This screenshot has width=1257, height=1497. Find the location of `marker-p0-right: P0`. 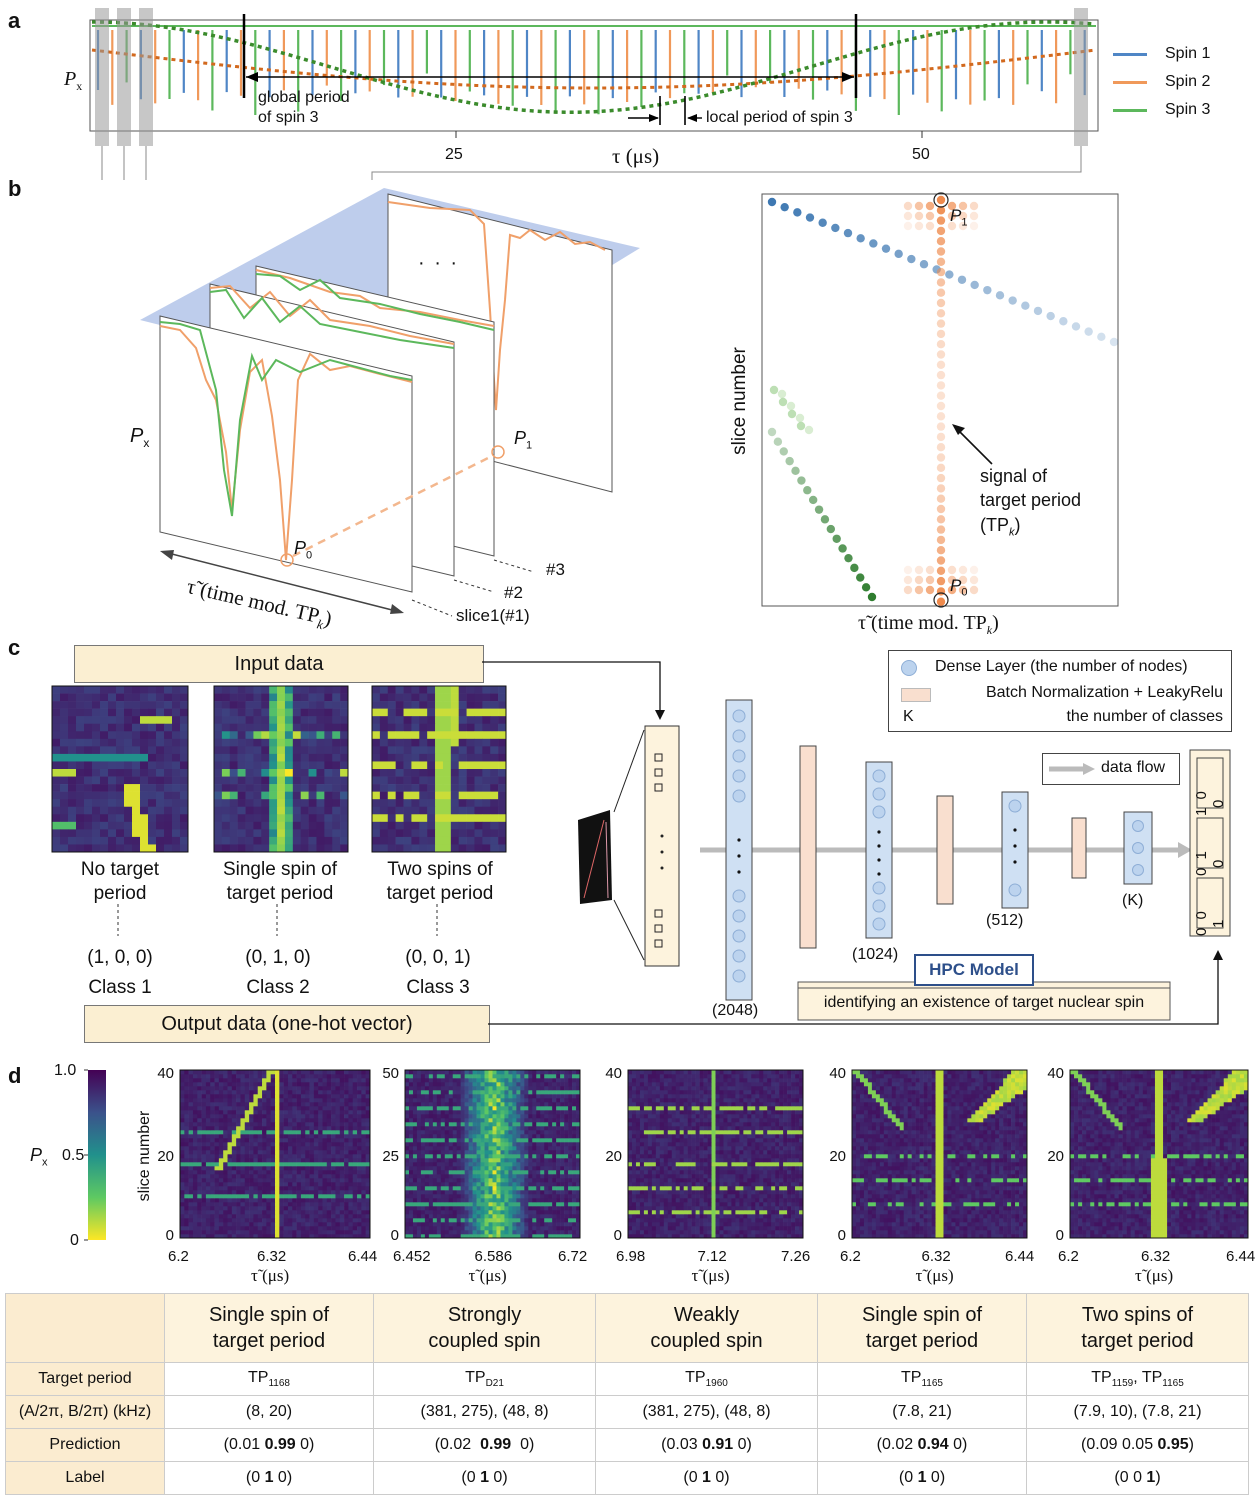

marker-p0-right: P0 is located at coordinates (959, 587).